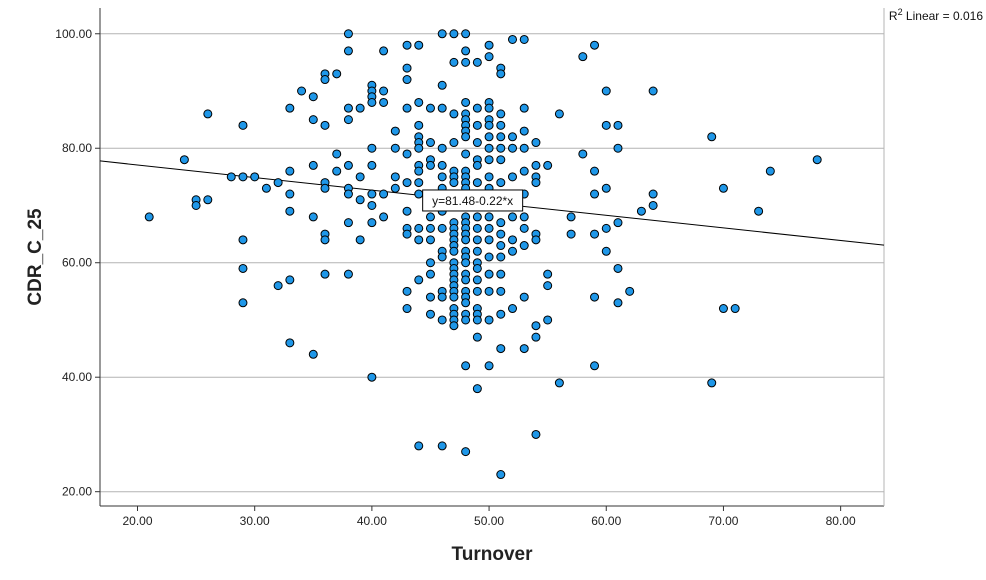  I want to click on fit-equation-label: y=81.48-0.22*x, so click(473, 200).